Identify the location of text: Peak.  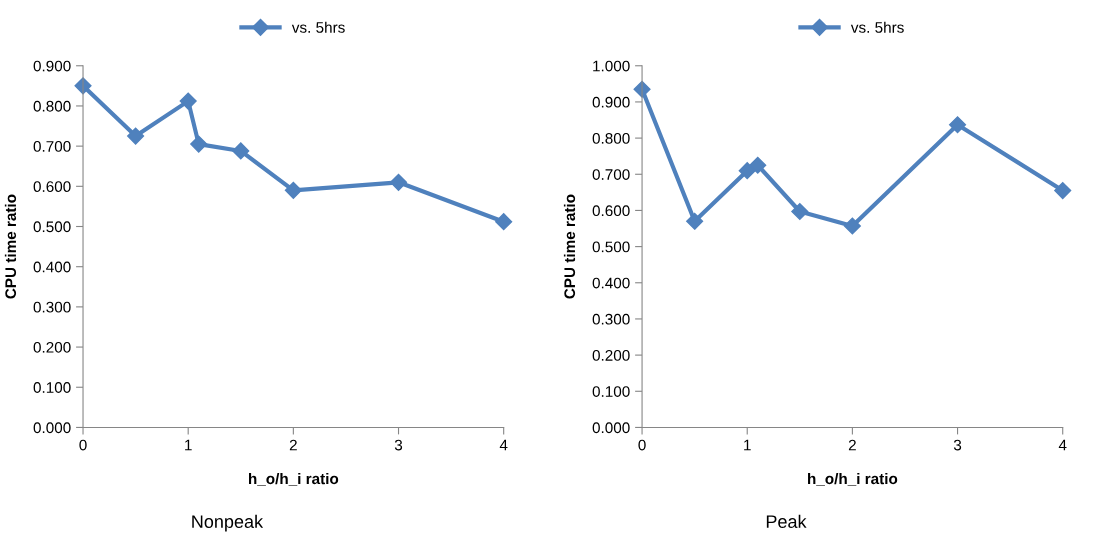
(786, 521).